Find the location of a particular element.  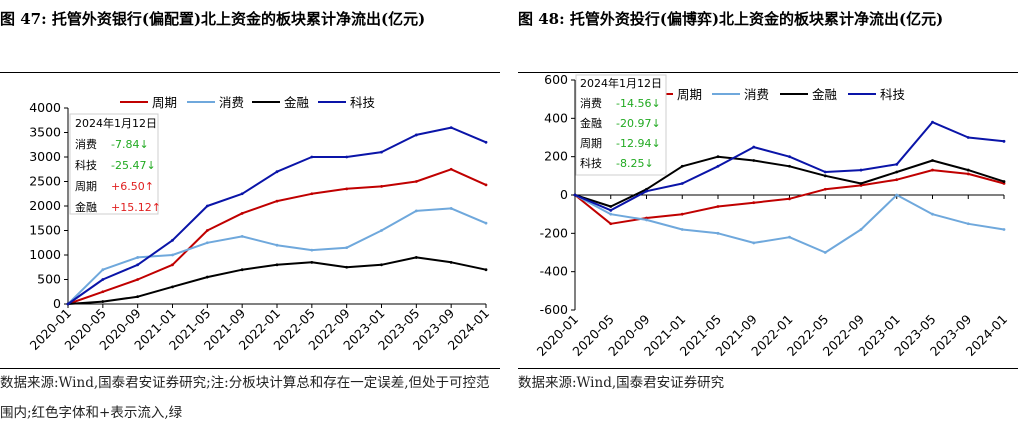

y-tick-label: 0 is located at coordinates (564, 194).